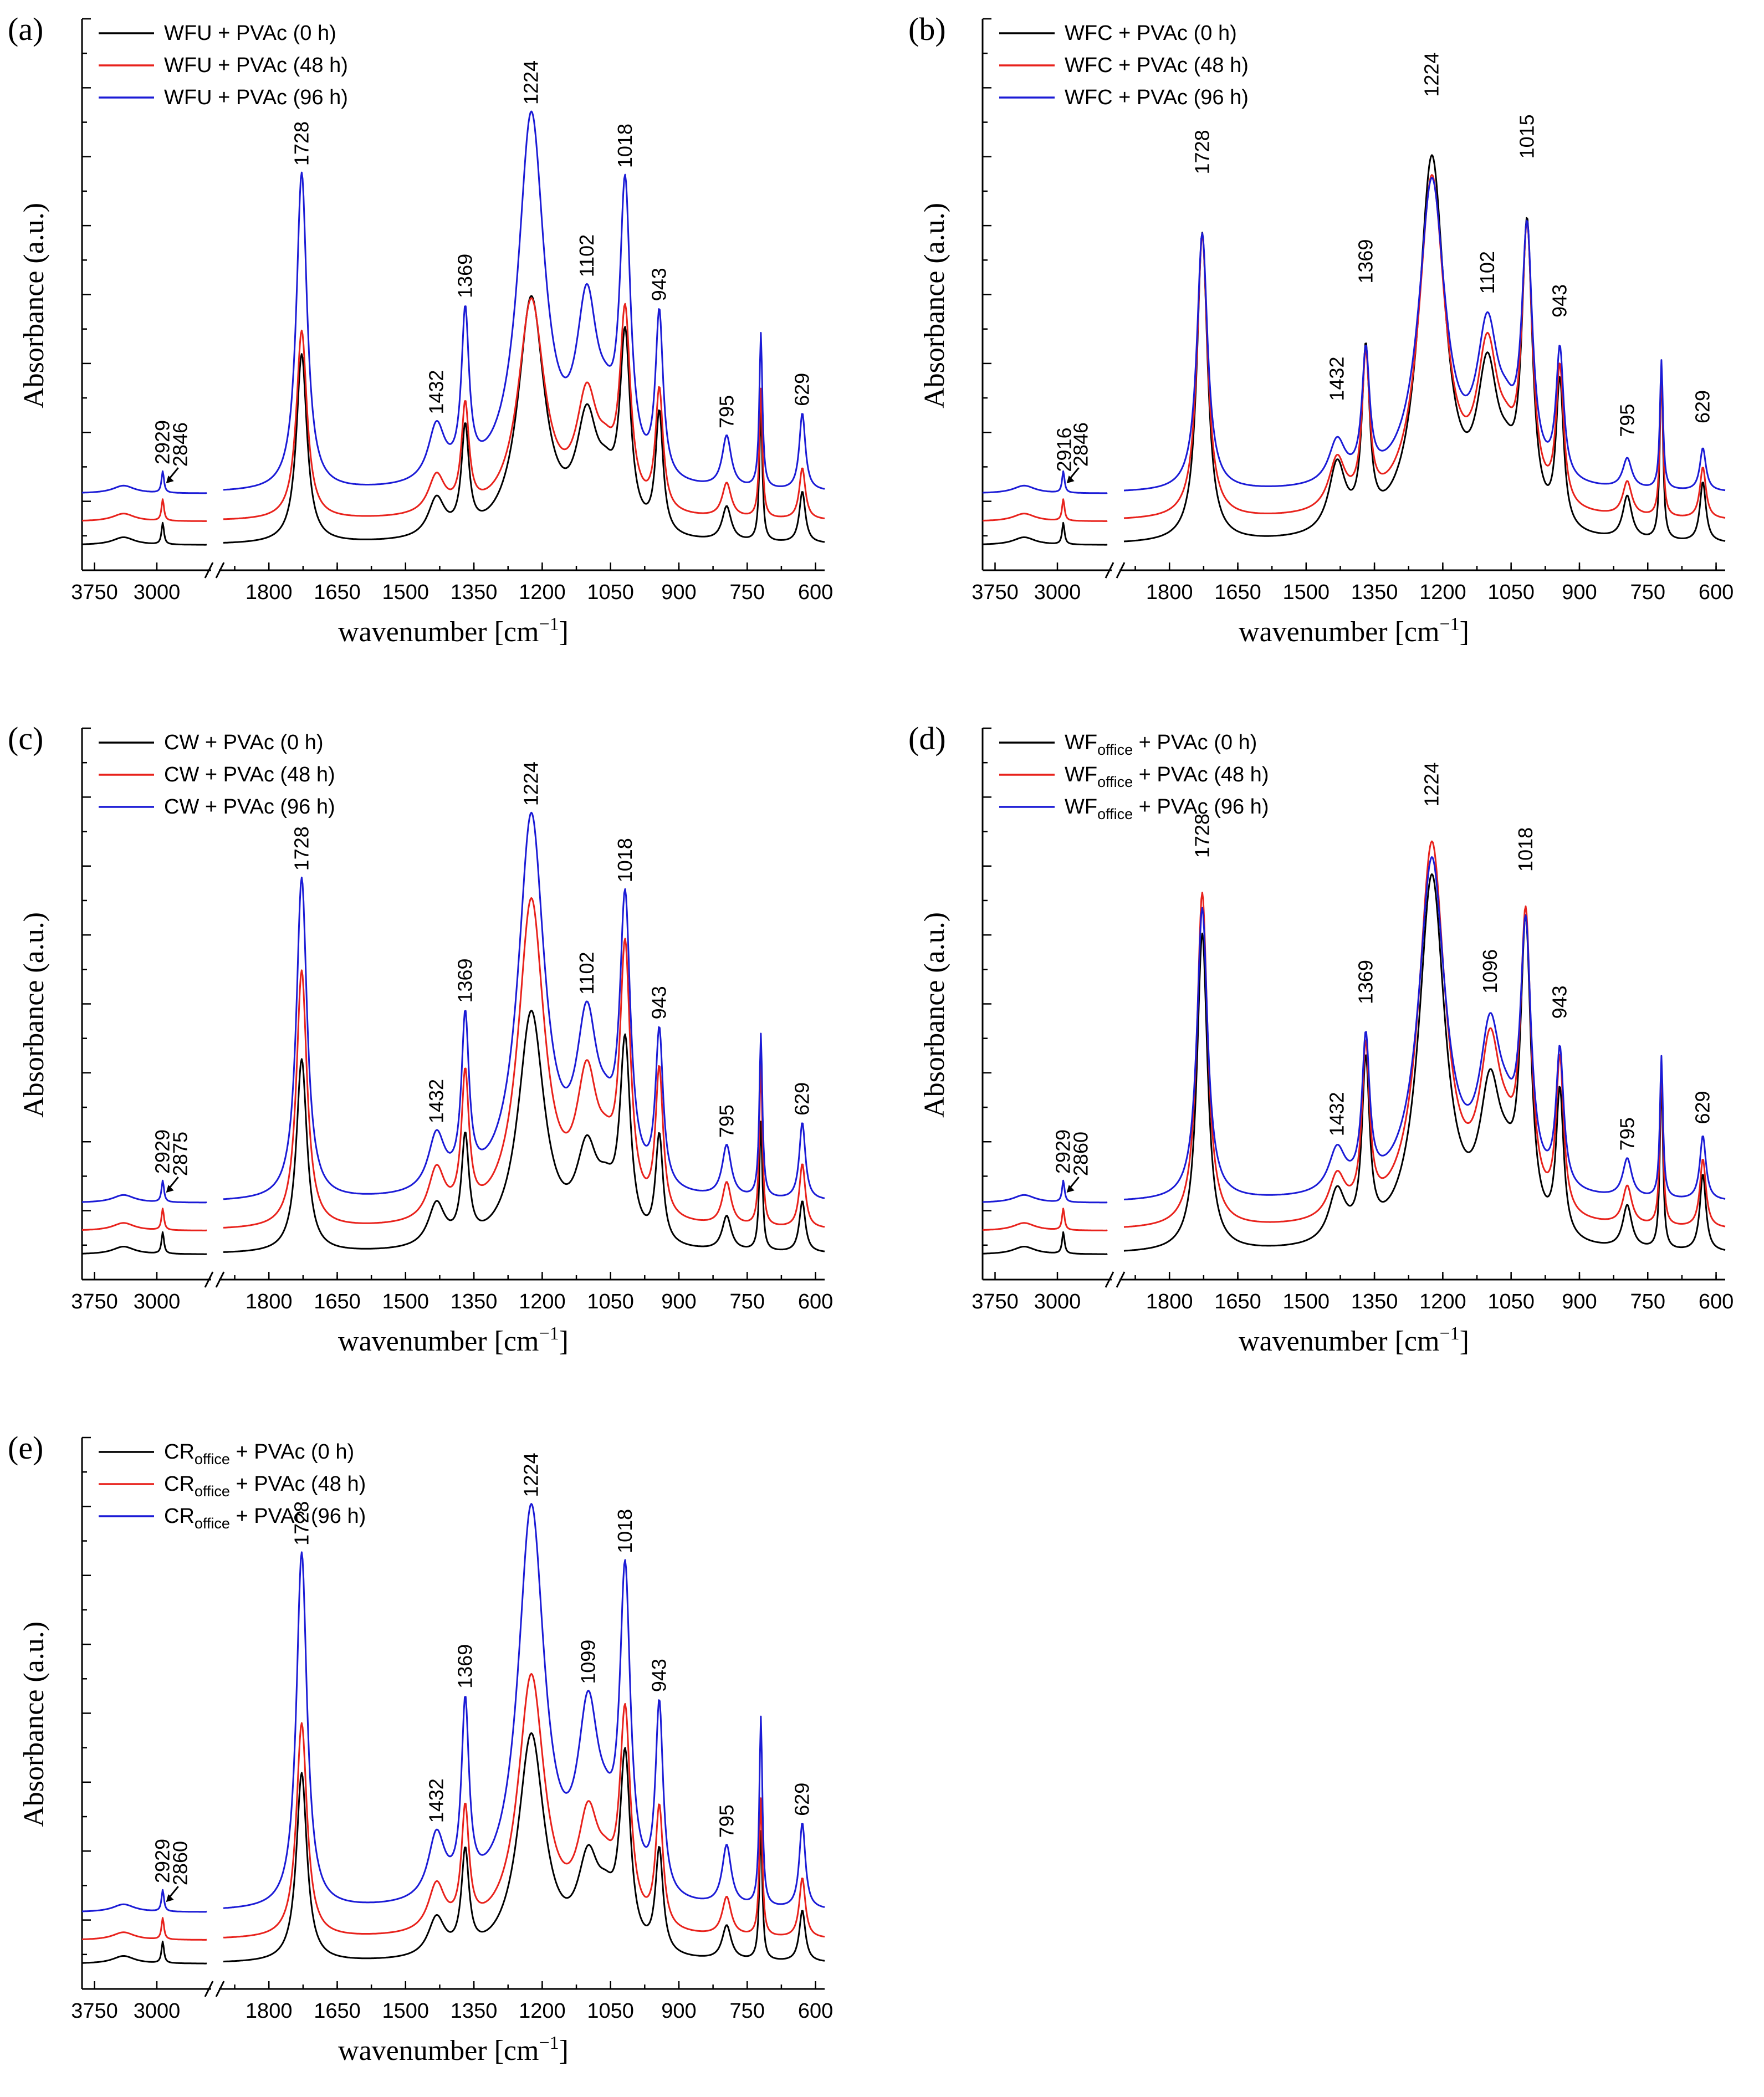 The image size is (1764, 2097). Describe the element at coordinates (1081, 774) in the screenshot. I see `legend-label-base: WF` at that location.